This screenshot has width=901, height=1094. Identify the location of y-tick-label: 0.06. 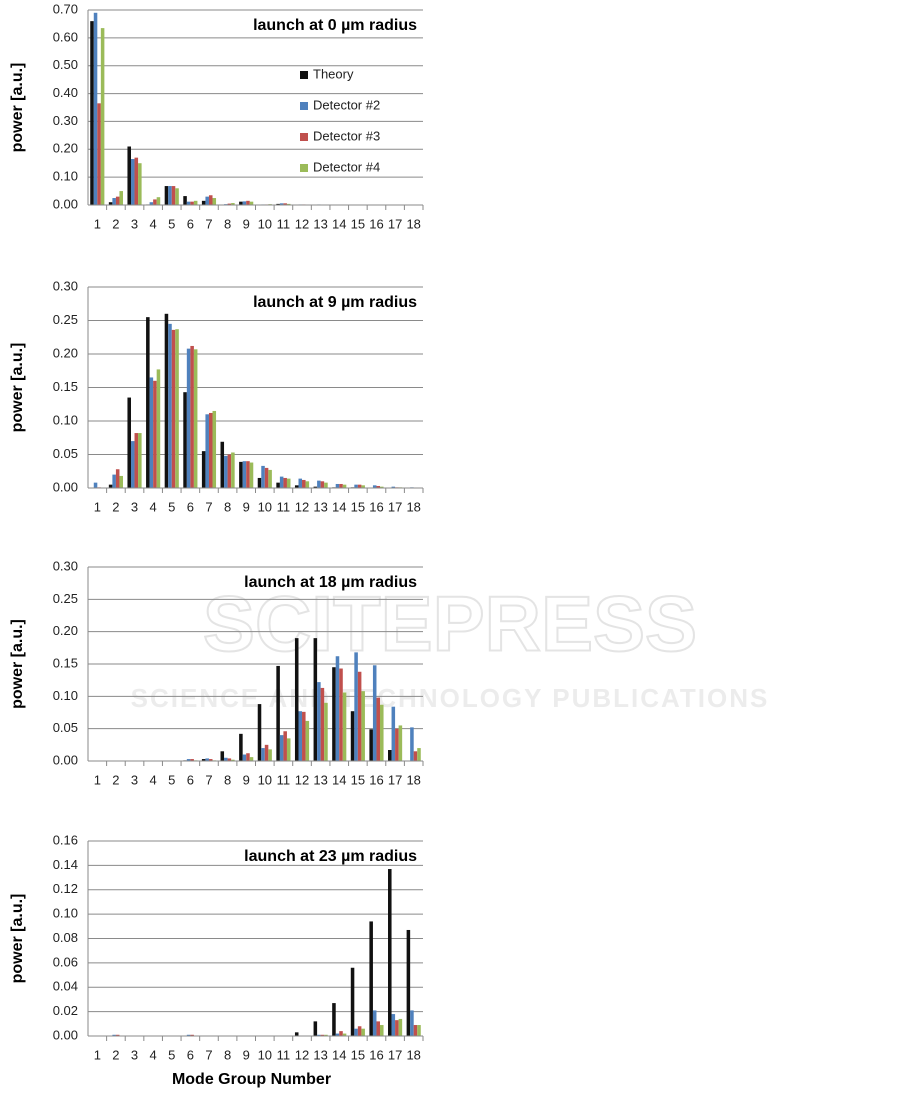
(65, 961).